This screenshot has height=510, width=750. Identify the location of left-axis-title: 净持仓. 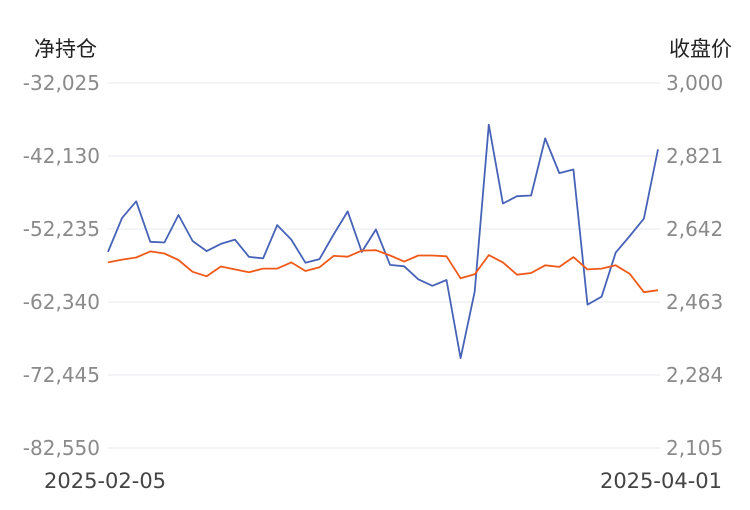
(65, 49).